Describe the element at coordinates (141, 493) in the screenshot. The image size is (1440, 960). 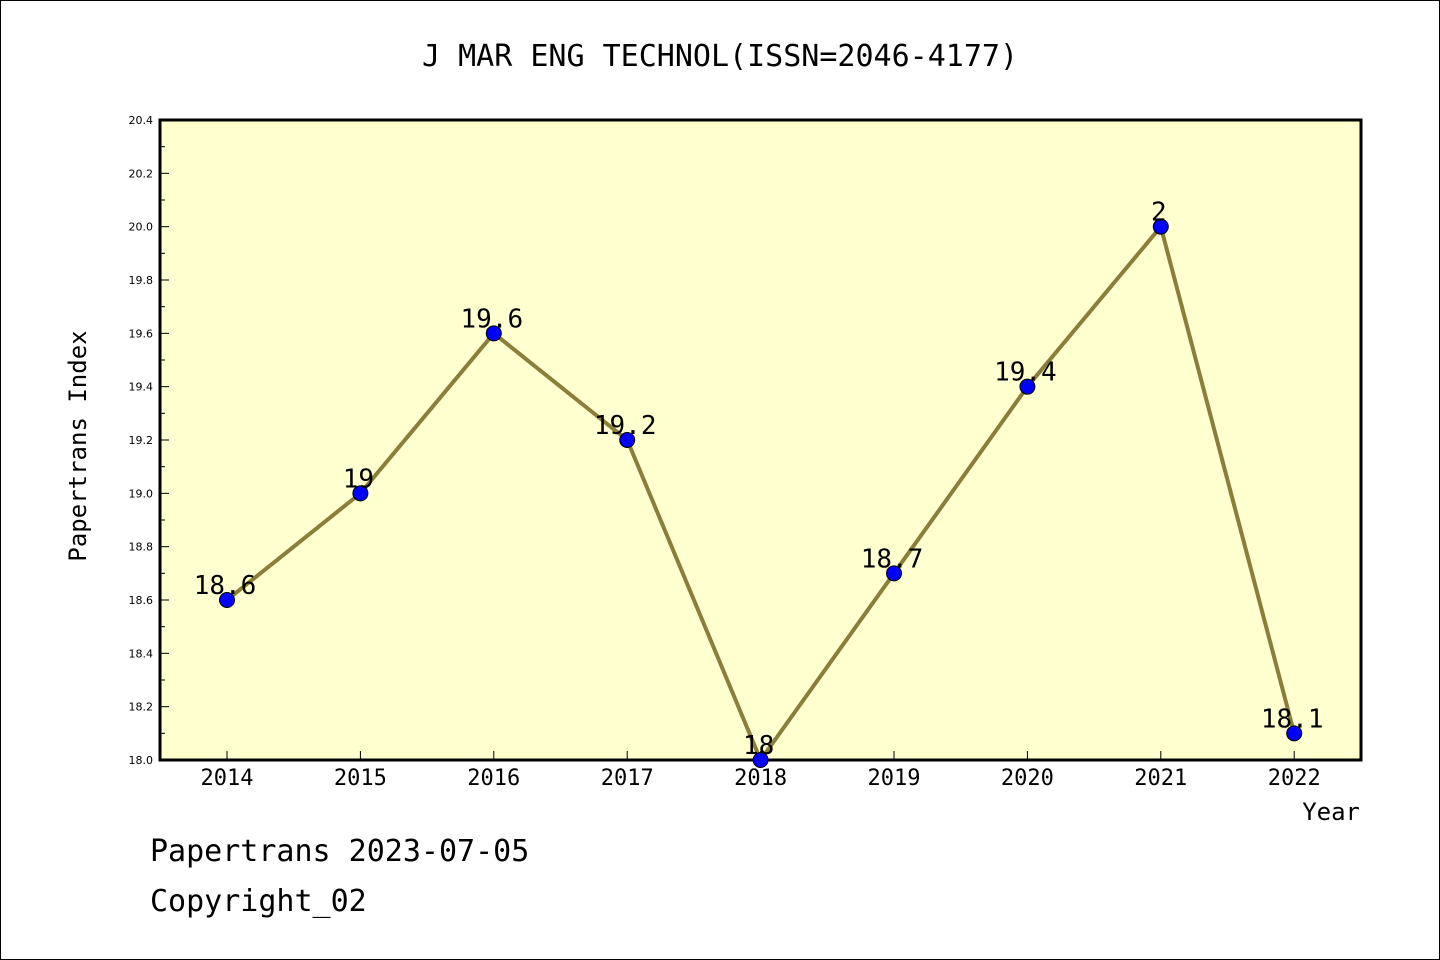
I see `y-tick-label: 19.0` at that location.